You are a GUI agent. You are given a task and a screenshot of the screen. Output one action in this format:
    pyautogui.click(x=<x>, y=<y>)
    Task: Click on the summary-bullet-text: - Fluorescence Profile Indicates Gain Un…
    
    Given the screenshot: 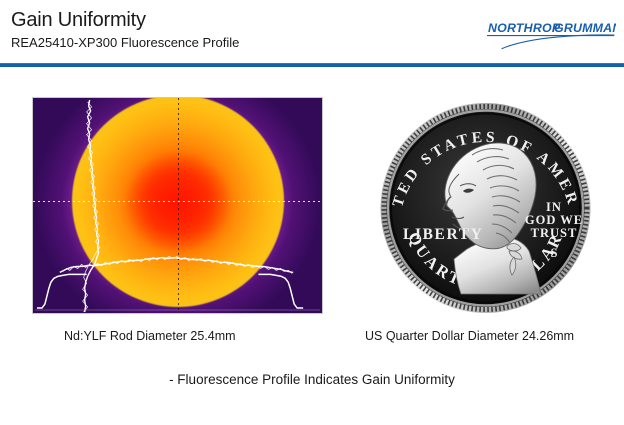 What is the action you would take?
    pyautogui.click(x=312, y=379)
    